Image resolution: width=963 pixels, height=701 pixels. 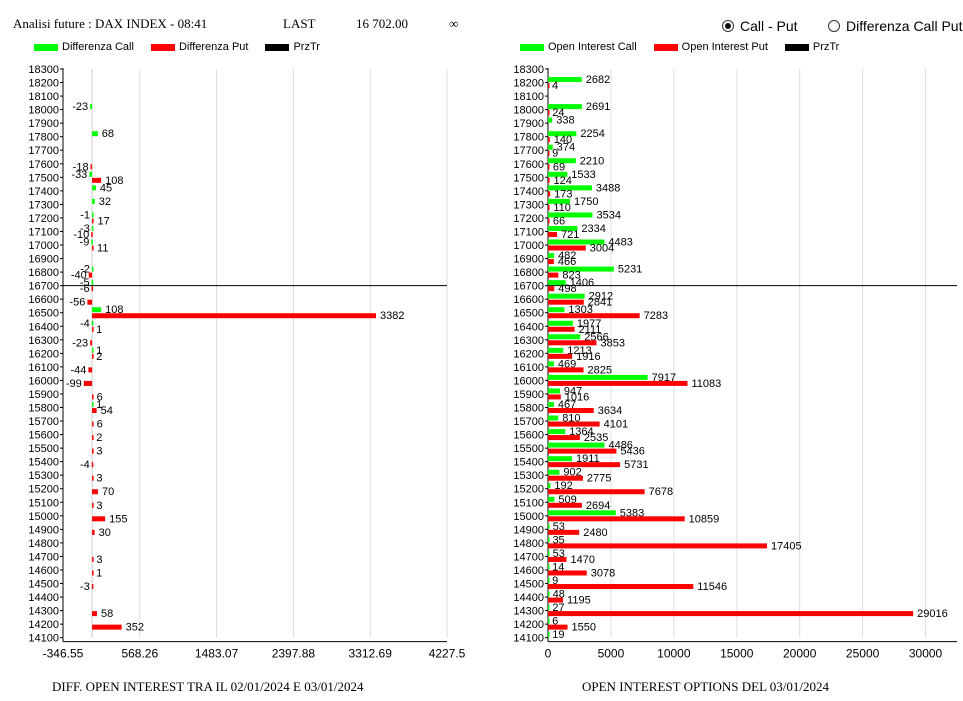 What do you see at coordinates (74, 384) in the screenshot?
I see `bar-value-label: -99` at bounding box center [74, 384].